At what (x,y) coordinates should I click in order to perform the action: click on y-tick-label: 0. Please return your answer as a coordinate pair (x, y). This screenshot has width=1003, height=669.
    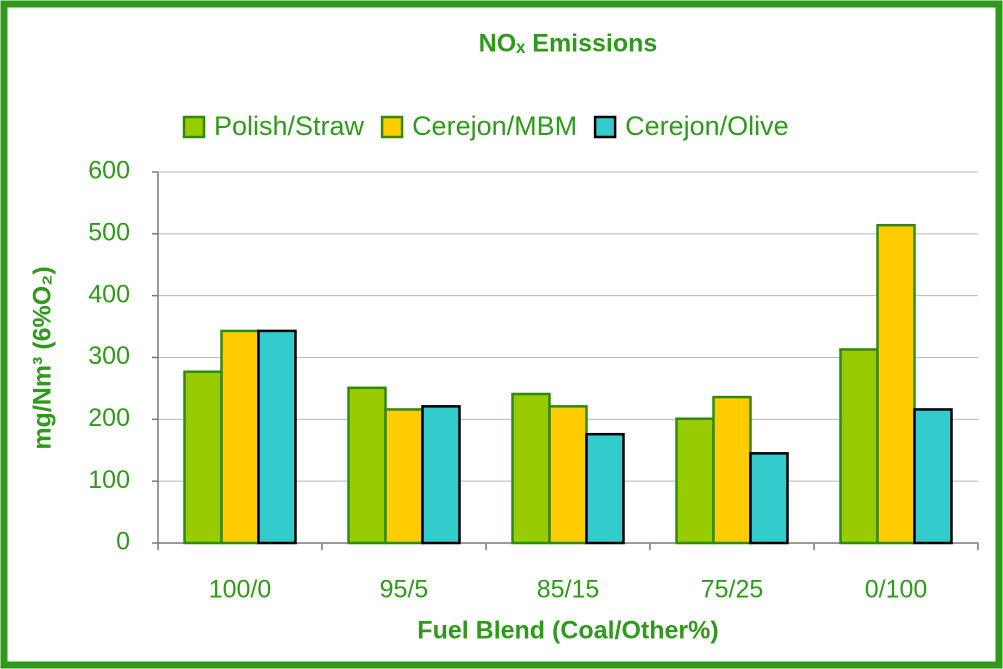
    Looking at the image, I should click on (123, 542).